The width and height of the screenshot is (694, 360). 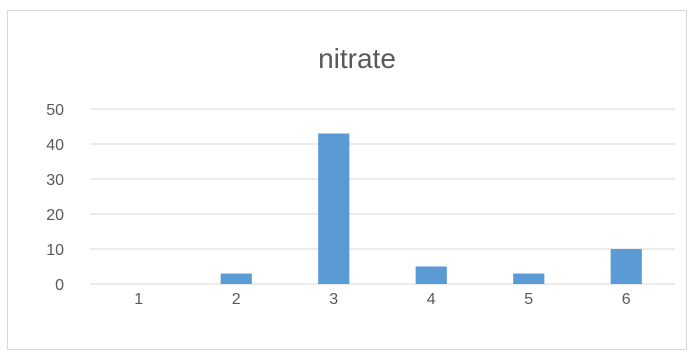 What do you see at coordinates (357, 58) in the screenshot?
I see `chart-title: nitrate` at bounding box center [357, 58].